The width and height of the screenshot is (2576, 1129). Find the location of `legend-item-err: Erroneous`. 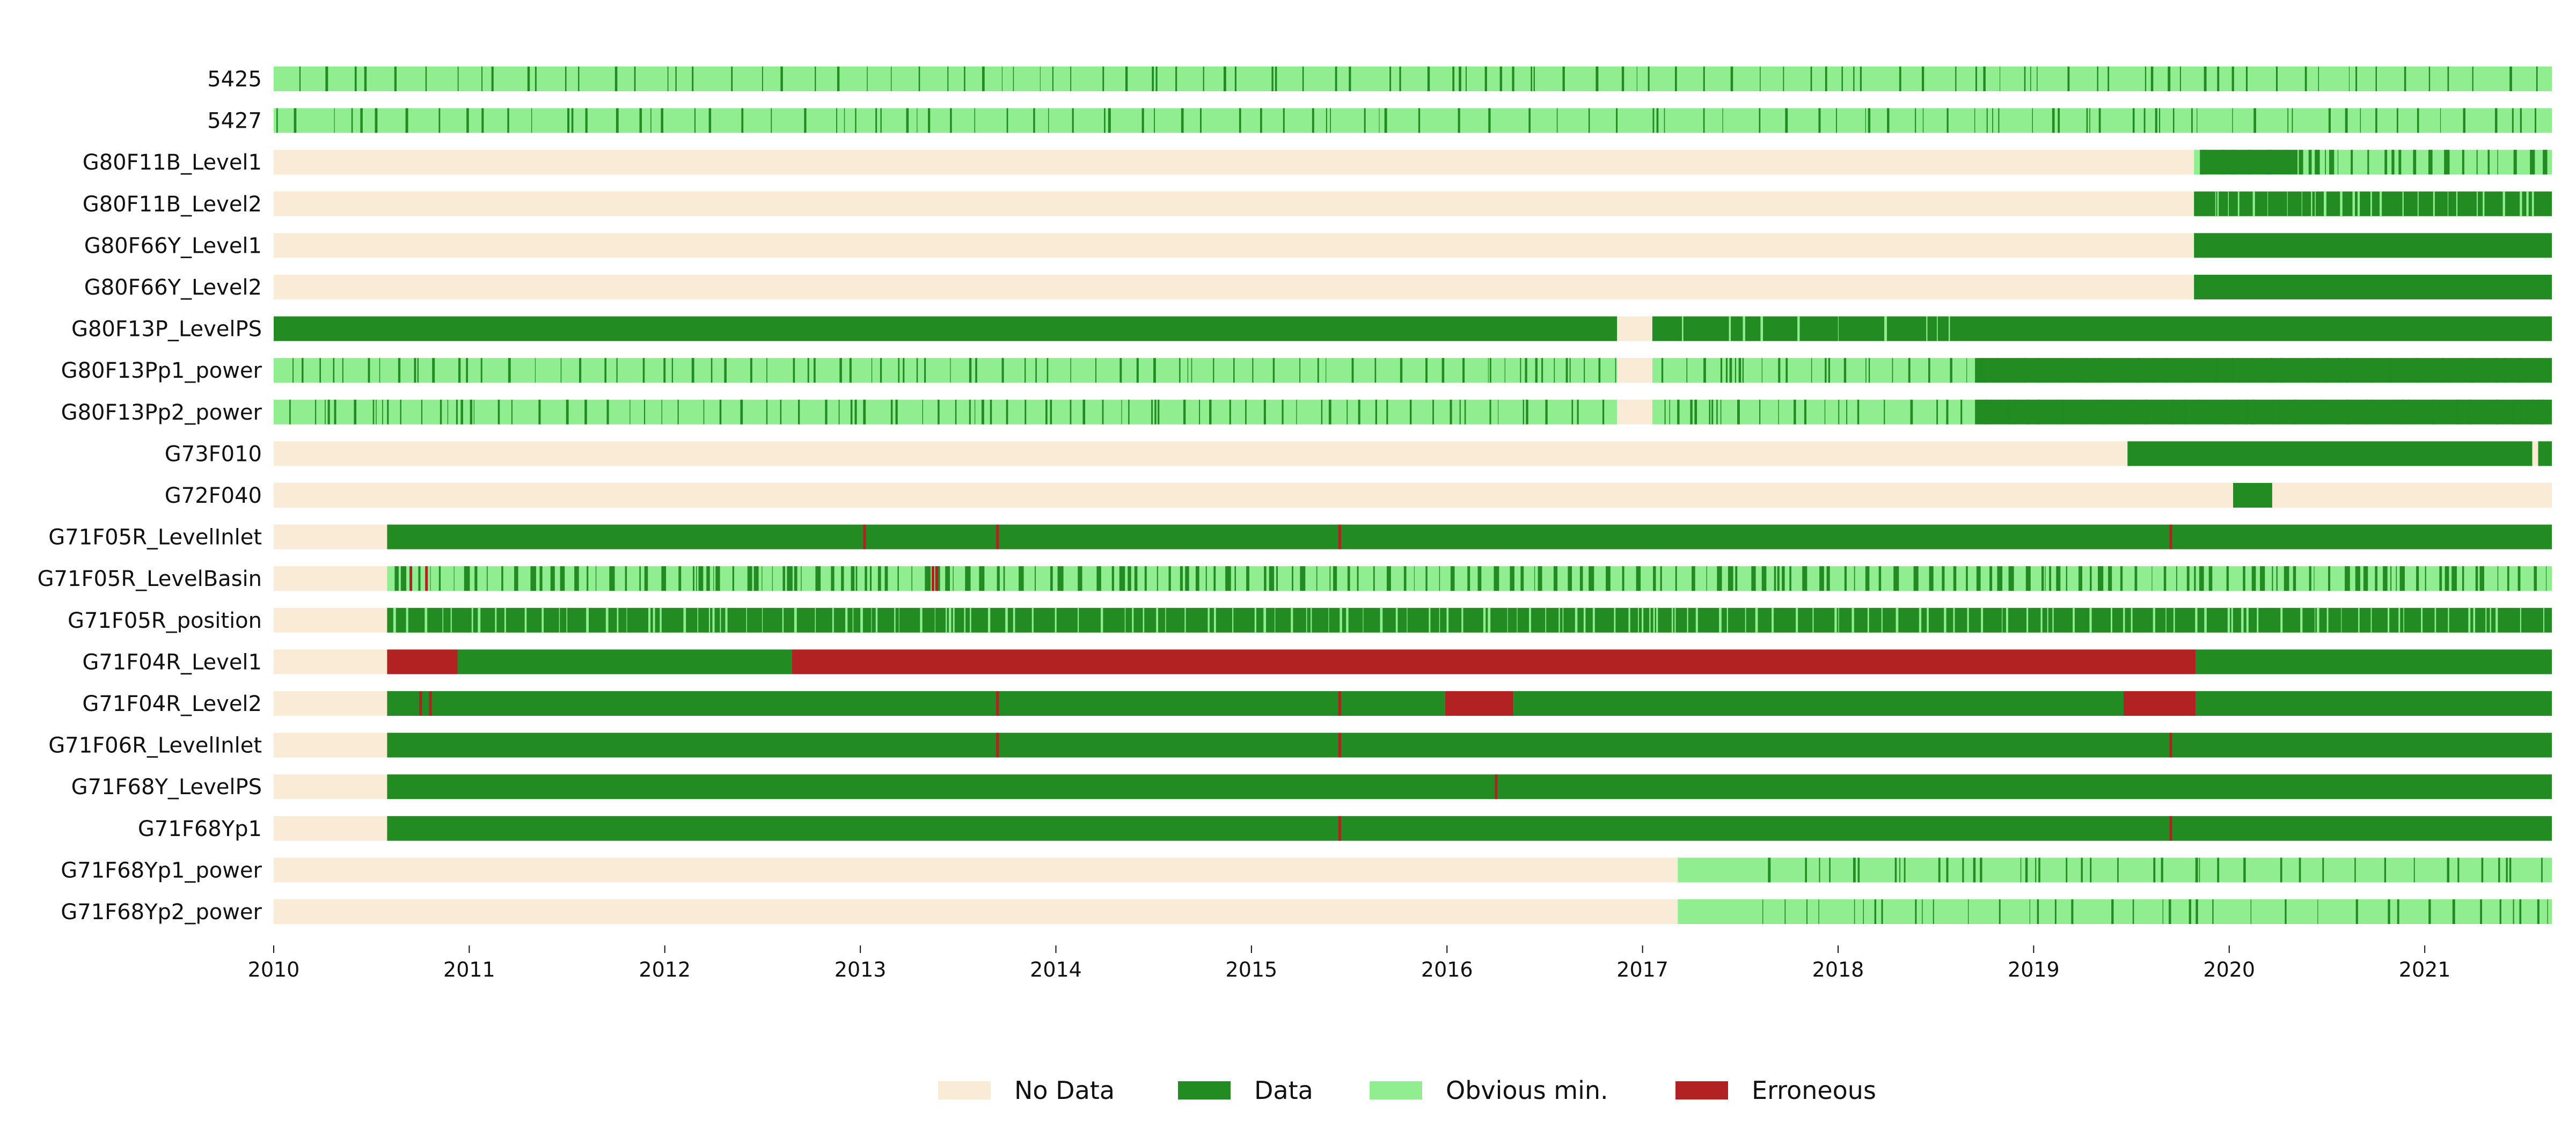

legend-item-err: Erroneous is located at coordinates (1775, 1090).